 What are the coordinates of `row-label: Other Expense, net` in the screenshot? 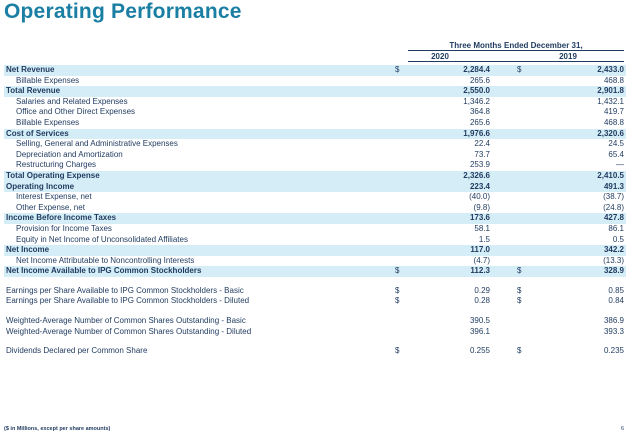 It's located at (50, 207).